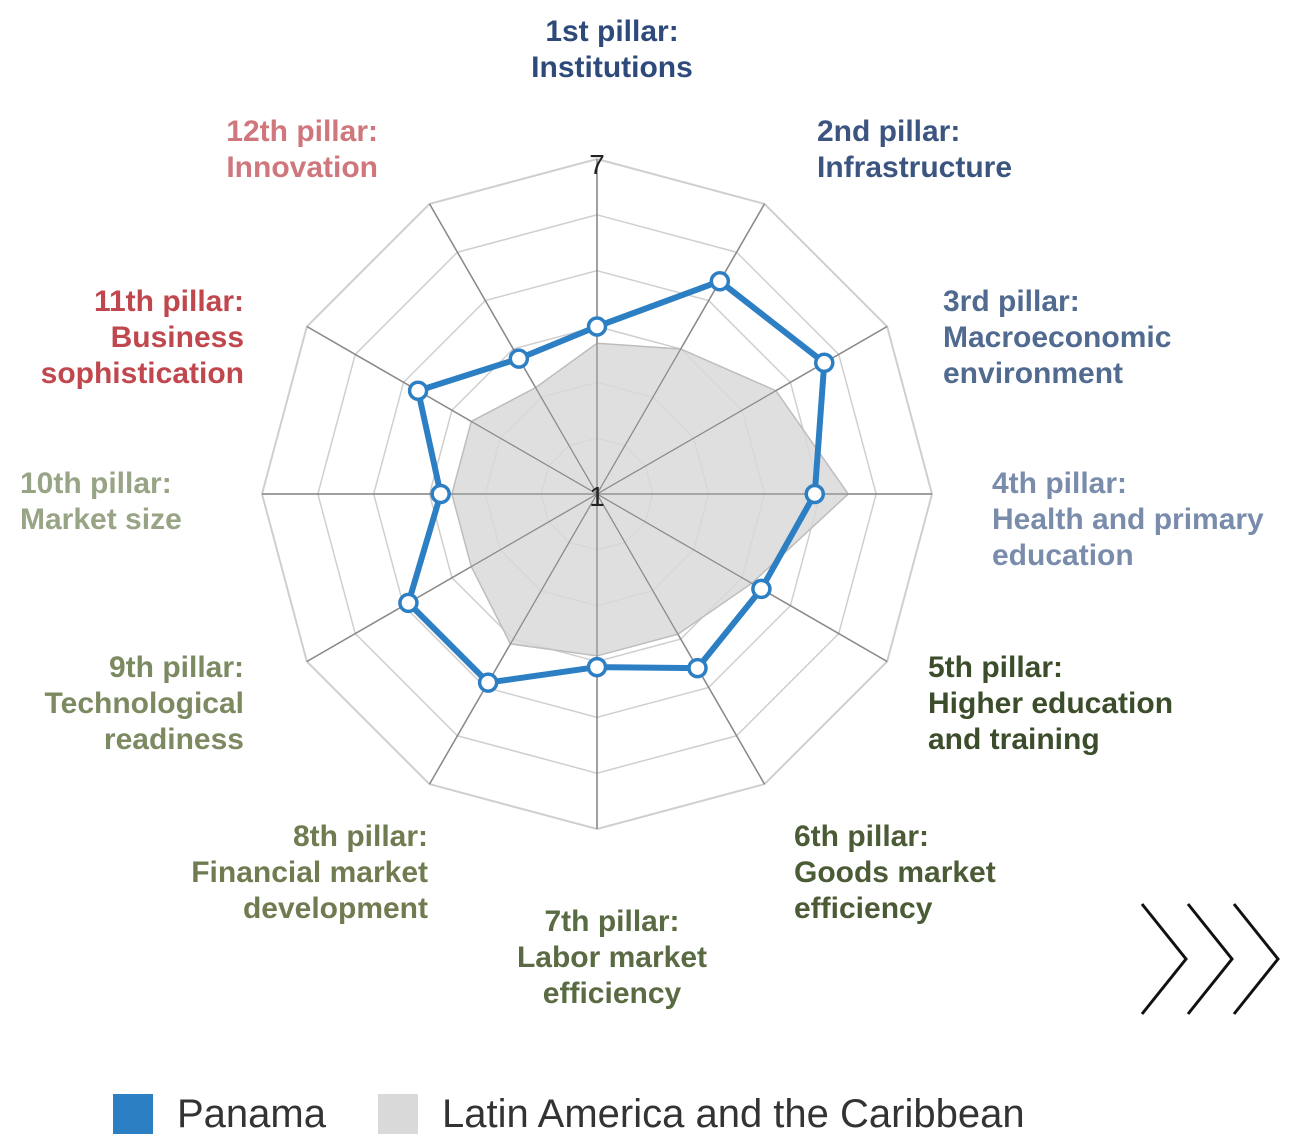 This screenshot has width=1306, height=1146. What do you see at coordinates (302, 131) in the screenshot?
I see `axis-label-line: 12th pillar:` at bounding box center [302, 131].